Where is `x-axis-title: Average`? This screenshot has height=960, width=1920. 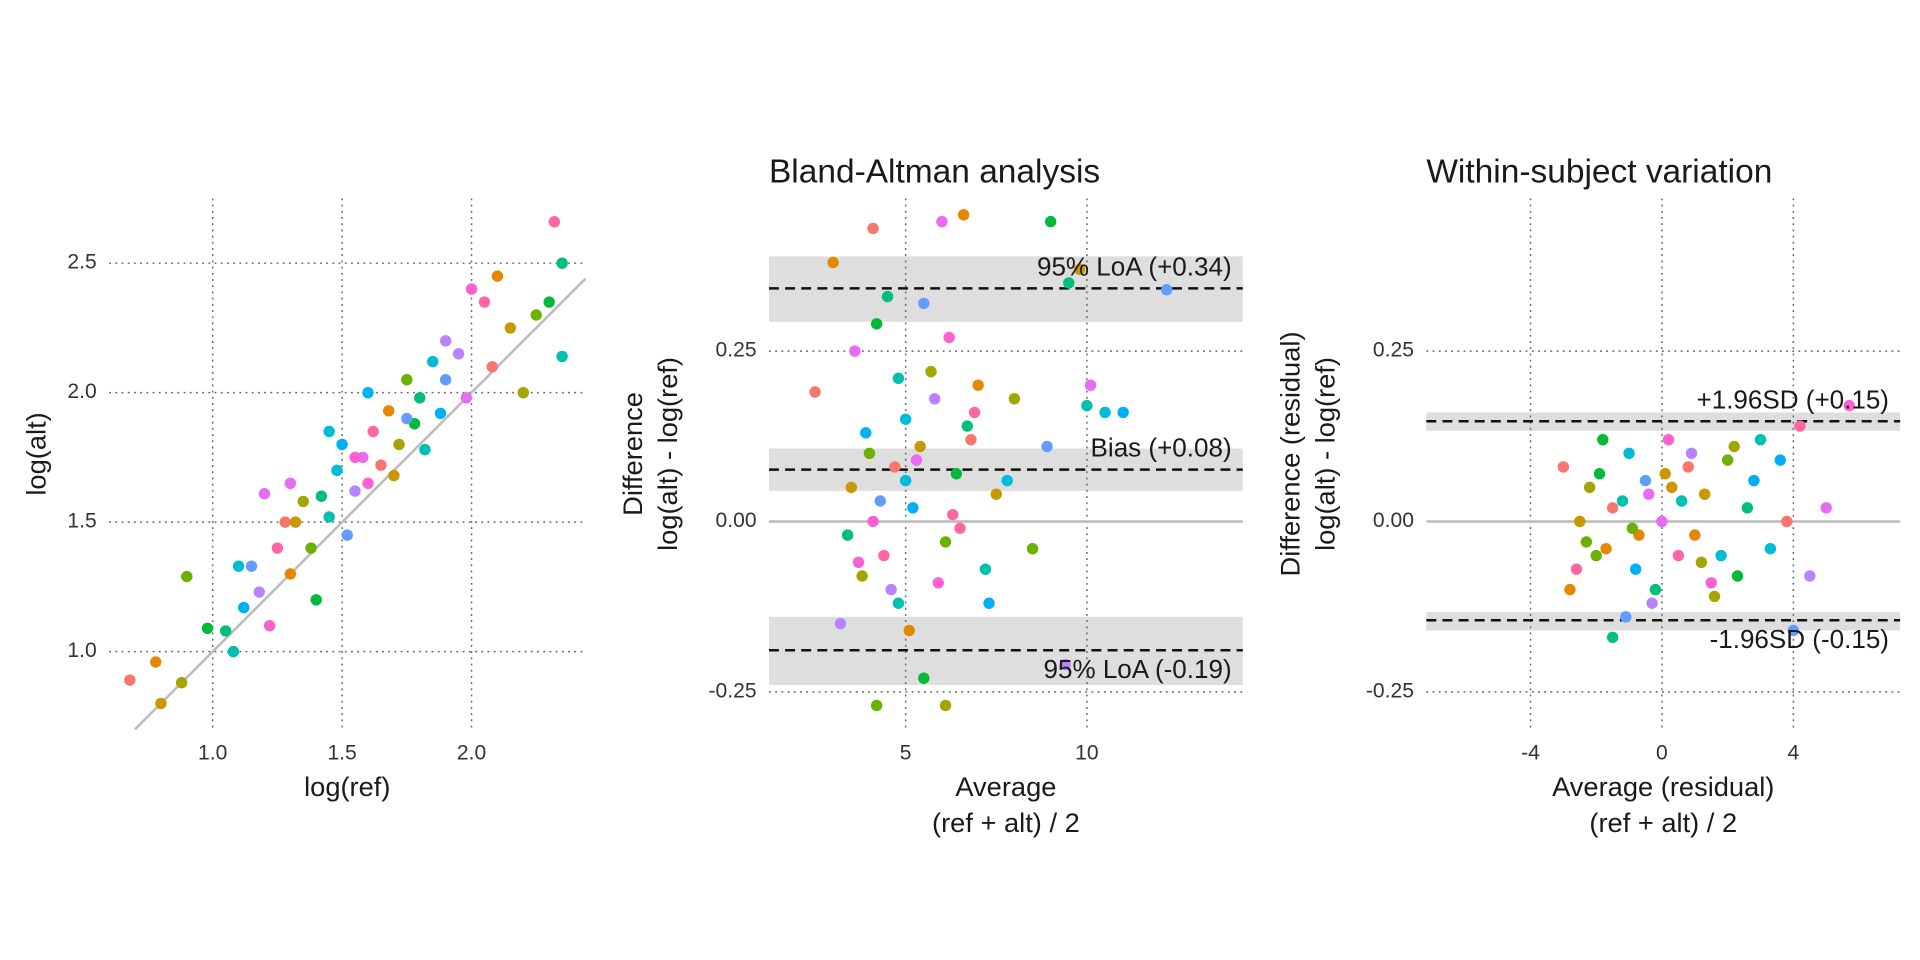 x-axis-title: Average is located at coordinates (1005, 786).